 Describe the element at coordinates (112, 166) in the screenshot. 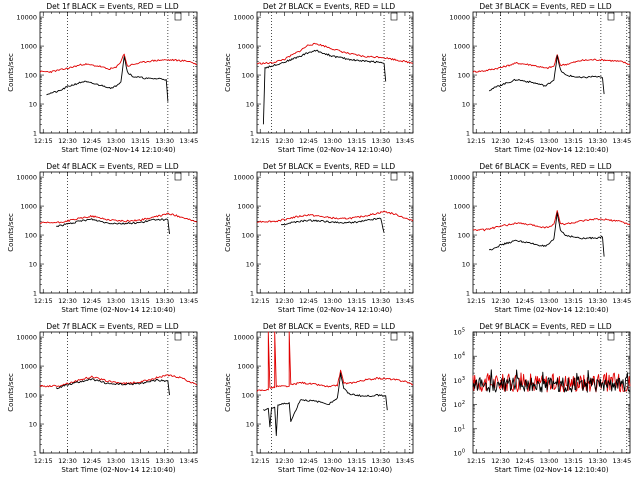

I see `chart-title: Det 4f BLACK = Events, RED = LLD` at that location.